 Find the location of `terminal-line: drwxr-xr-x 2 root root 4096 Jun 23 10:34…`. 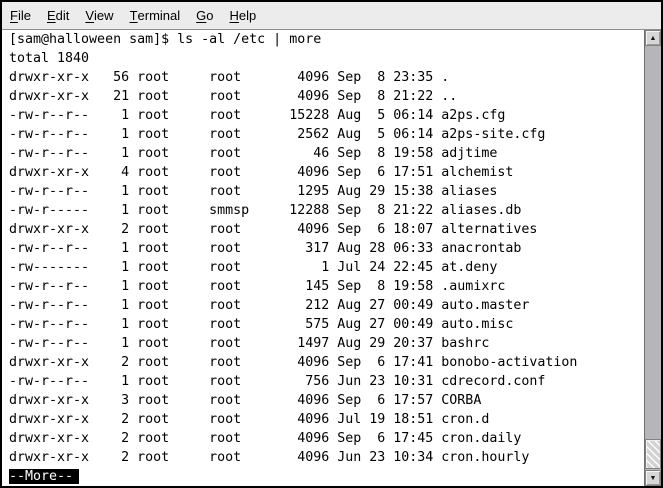

terminal-line: drwxr-xr-x 2 root root 4096 Jun 23 10:34… is located at coordinates (269, 457).